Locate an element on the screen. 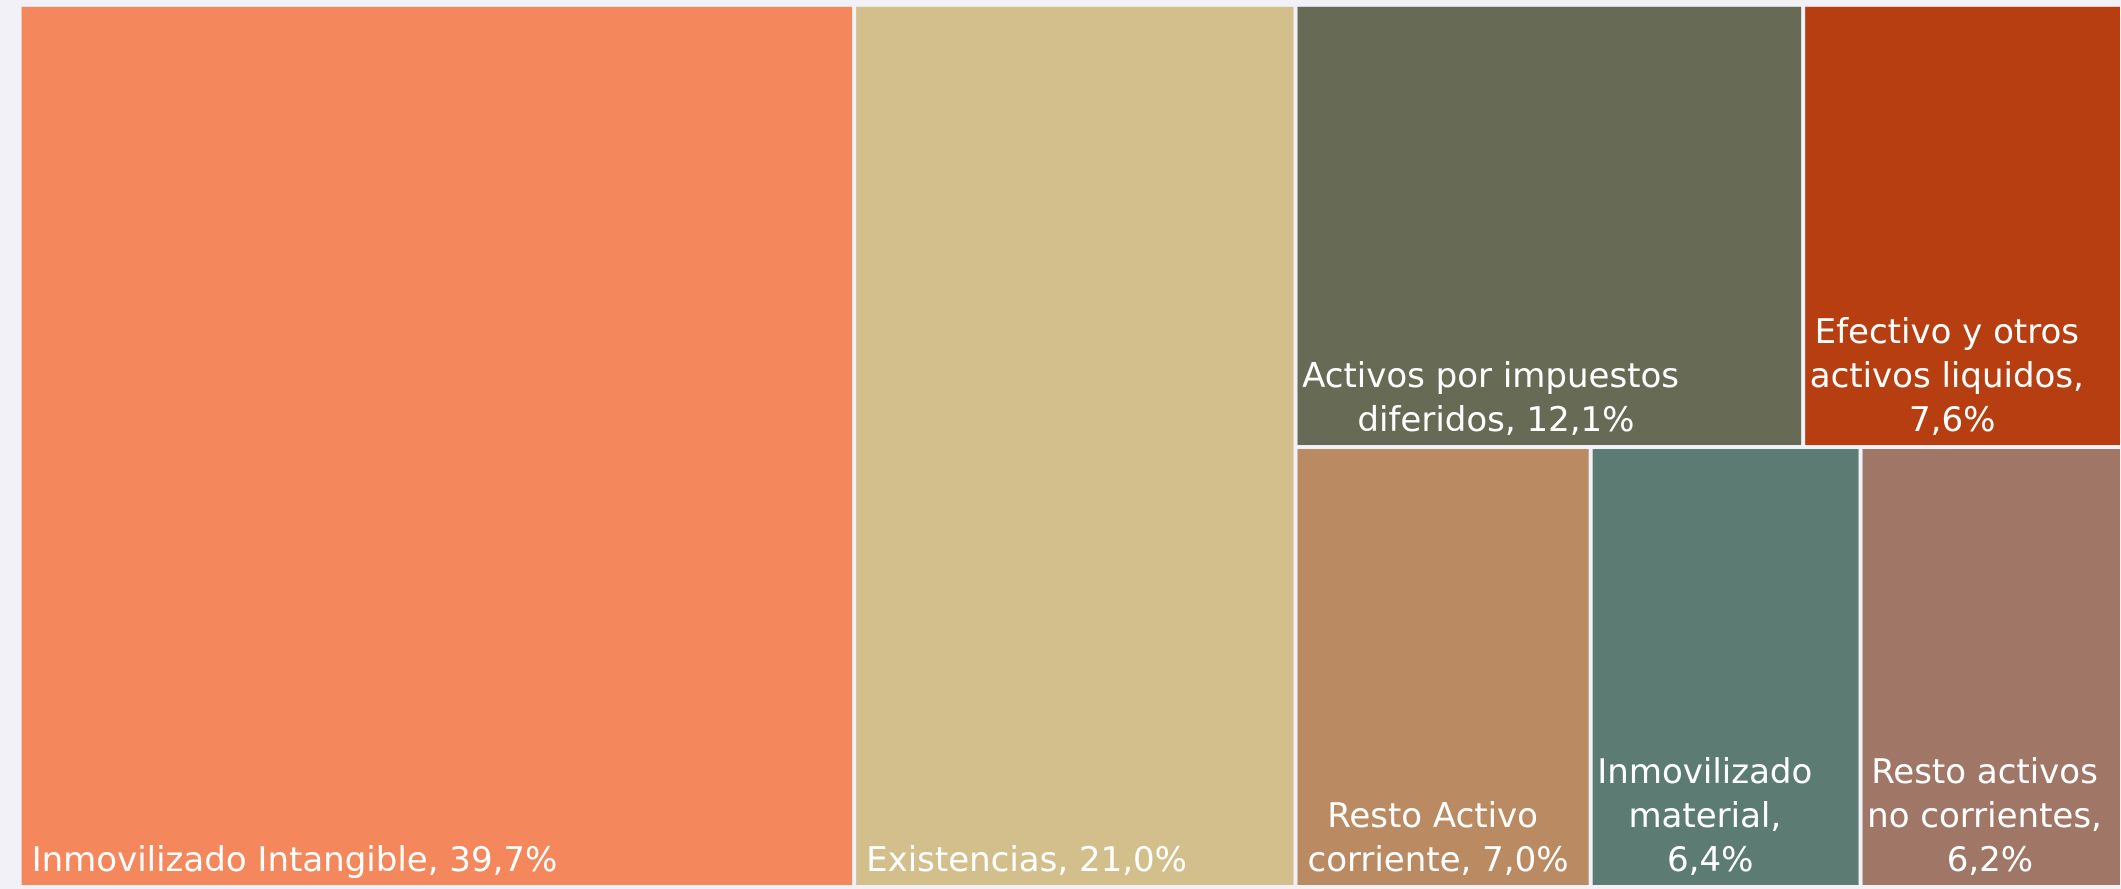 This screenshot has width=2121, height=889. label-line: Inmovilizado Intangible, 39,7% is located at coordinates (295, 860).